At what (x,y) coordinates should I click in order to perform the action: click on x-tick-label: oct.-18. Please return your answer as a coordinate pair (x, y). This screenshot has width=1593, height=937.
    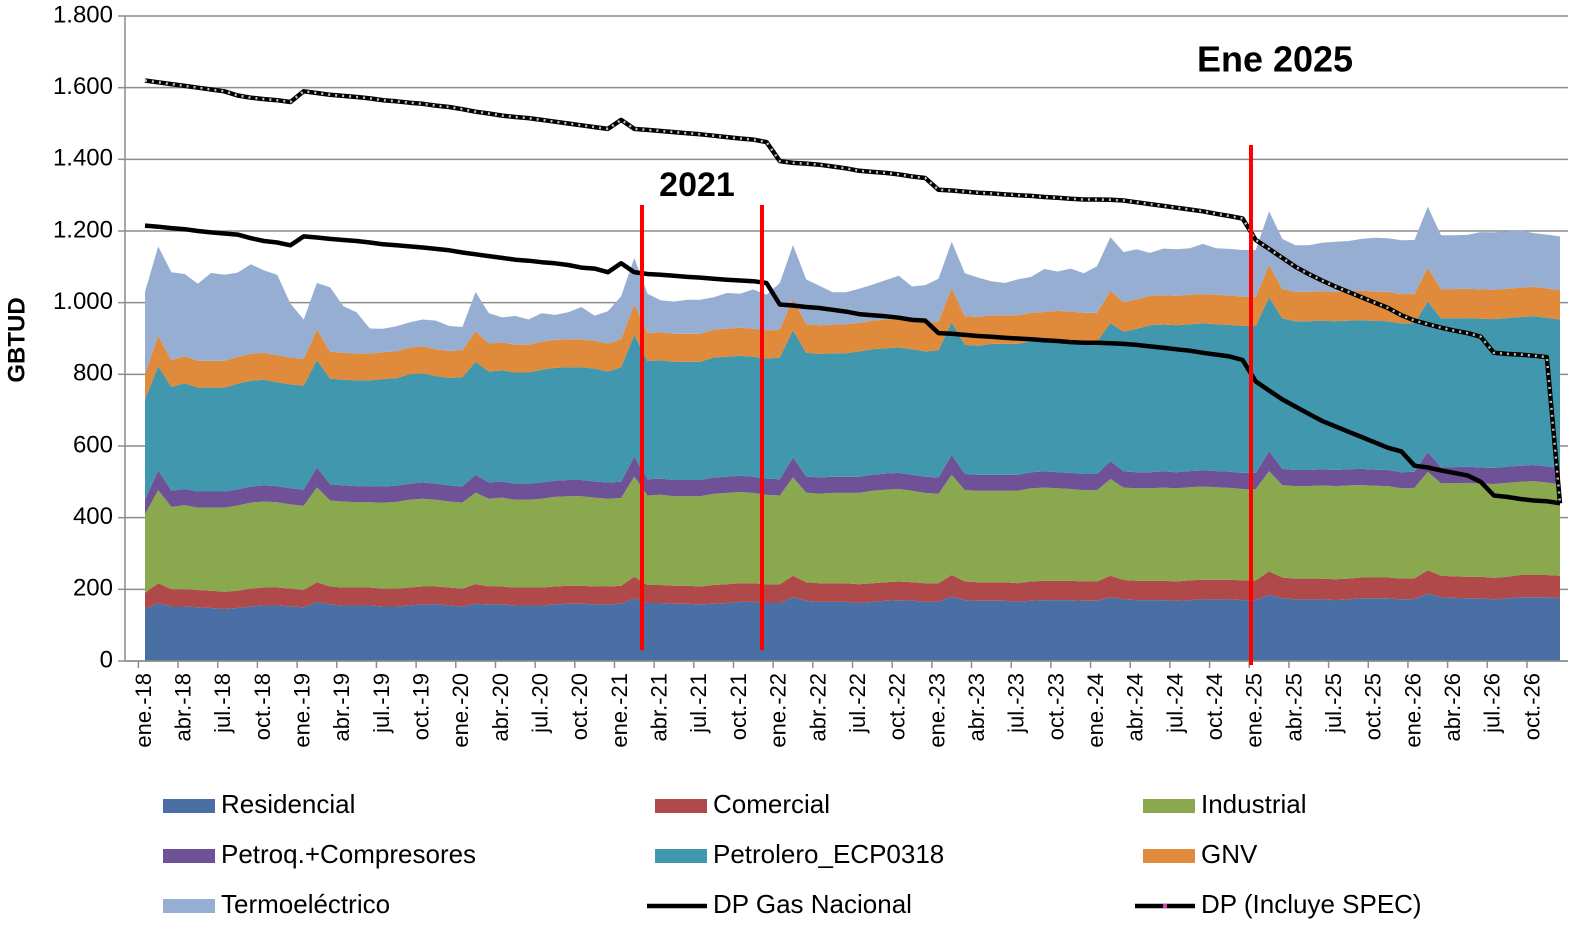
    Looking at the image, I should click on (262, 706).